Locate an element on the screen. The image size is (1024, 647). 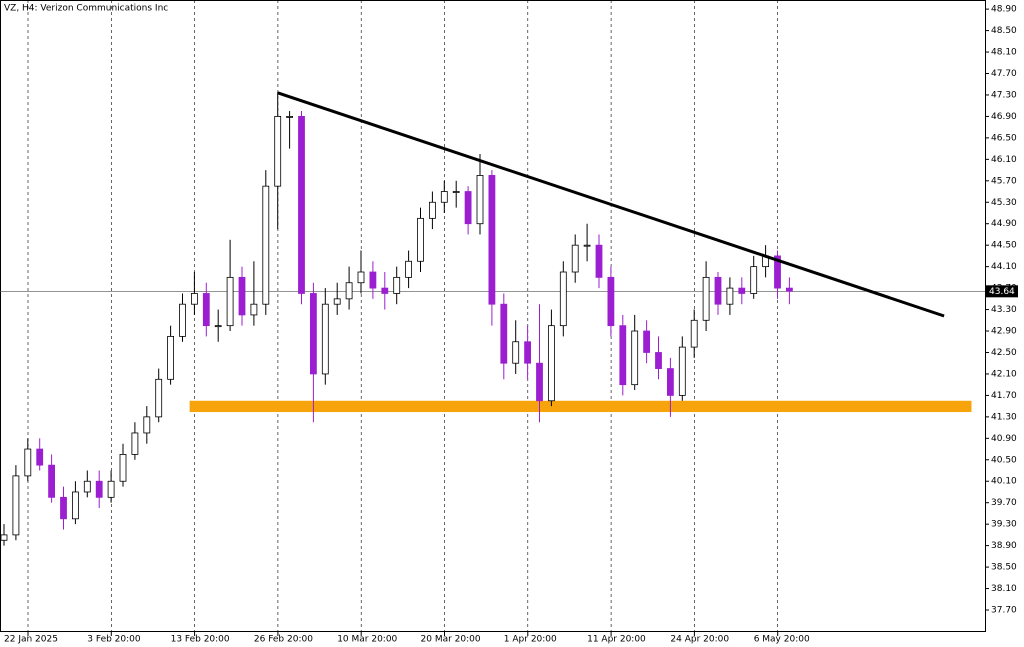
y-tick-label: 47.70 is located at coordinates (1004, 74).